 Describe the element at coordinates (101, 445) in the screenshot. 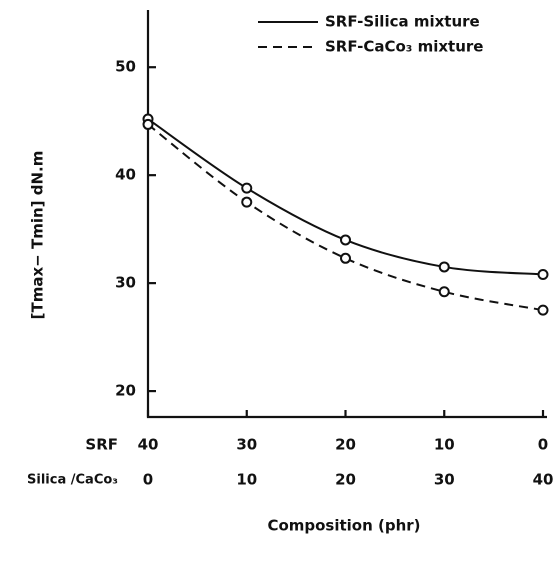

I see `x-row-label: SRF` at that location.